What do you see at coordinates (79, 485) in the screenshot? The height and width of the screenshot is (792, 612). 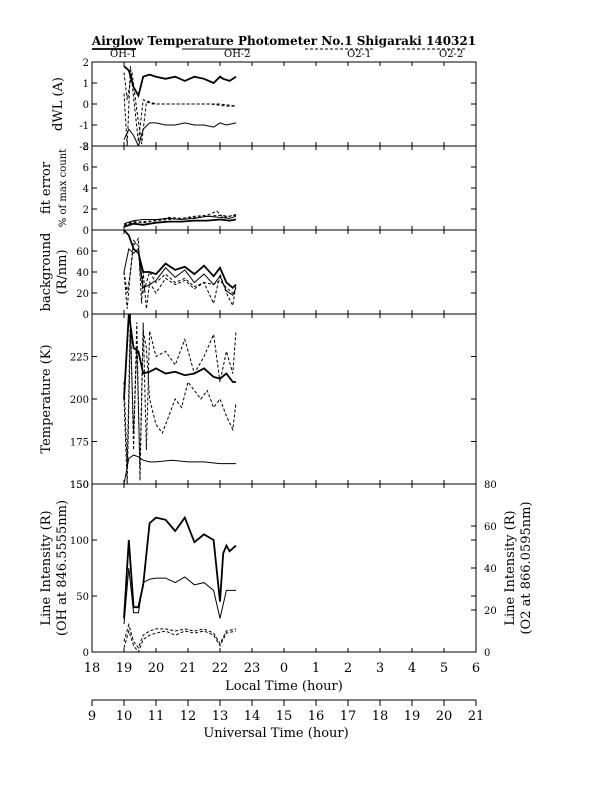 I see `y-tick-label: 150` at bounding box center [79, 485].